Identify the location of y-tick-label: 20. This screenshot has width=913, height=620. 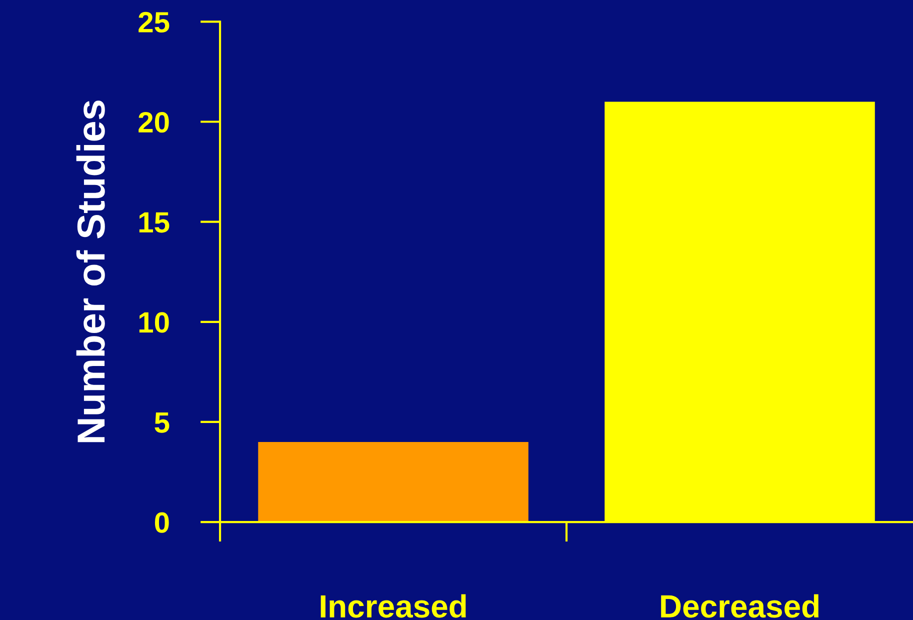
(153, 122).